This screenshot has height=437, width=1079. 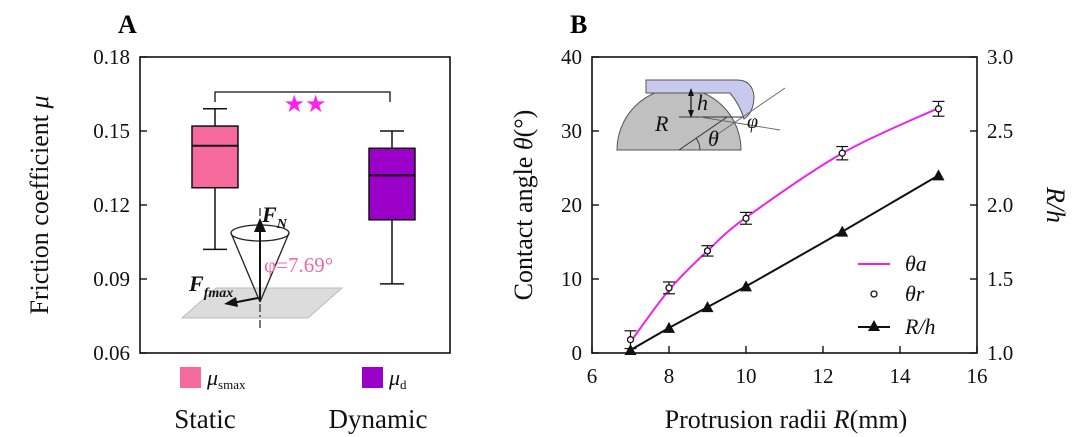 I want to click on y-tick-label: 0.15, so click(x=111, y=131).